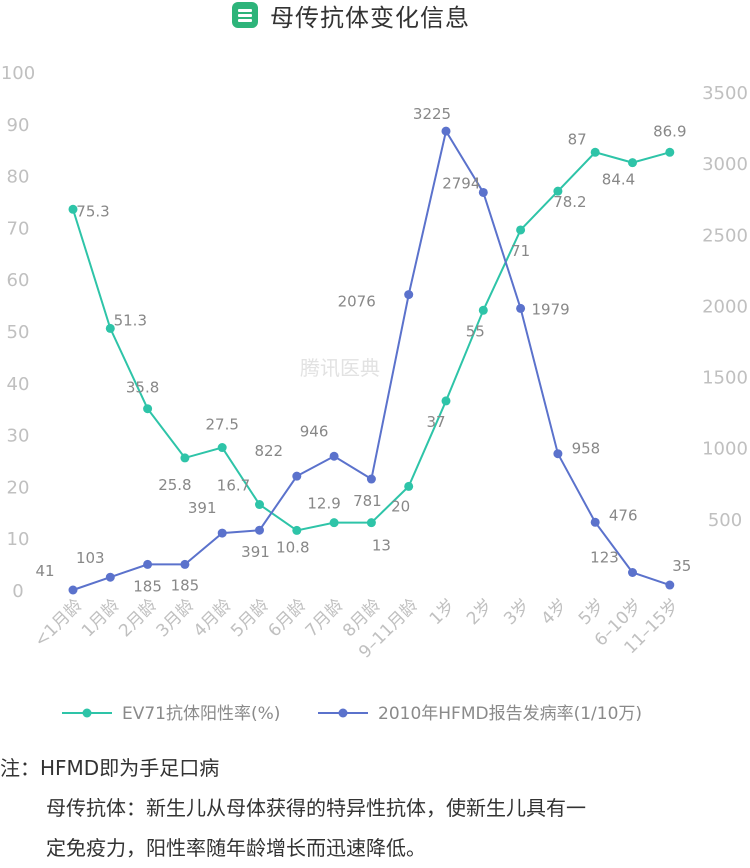 The height and width of the screenshot is (868, 750). Describe the element at coordinates (725, 520) in the screenshot. I see `right-axis-tick: 500` at that location.